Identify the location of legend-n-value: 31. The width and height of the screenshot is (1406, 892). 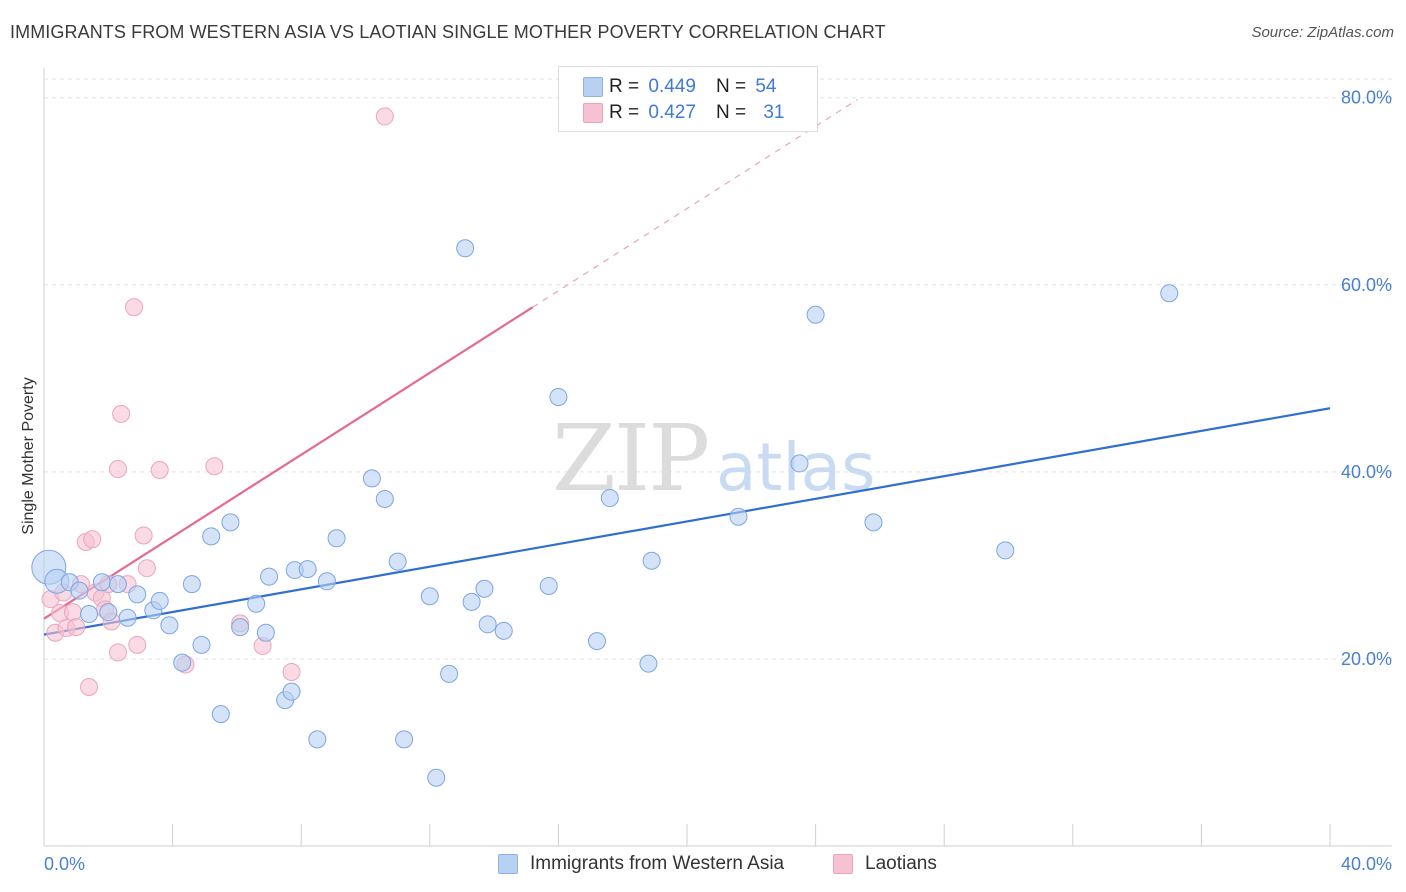
(774, 112).